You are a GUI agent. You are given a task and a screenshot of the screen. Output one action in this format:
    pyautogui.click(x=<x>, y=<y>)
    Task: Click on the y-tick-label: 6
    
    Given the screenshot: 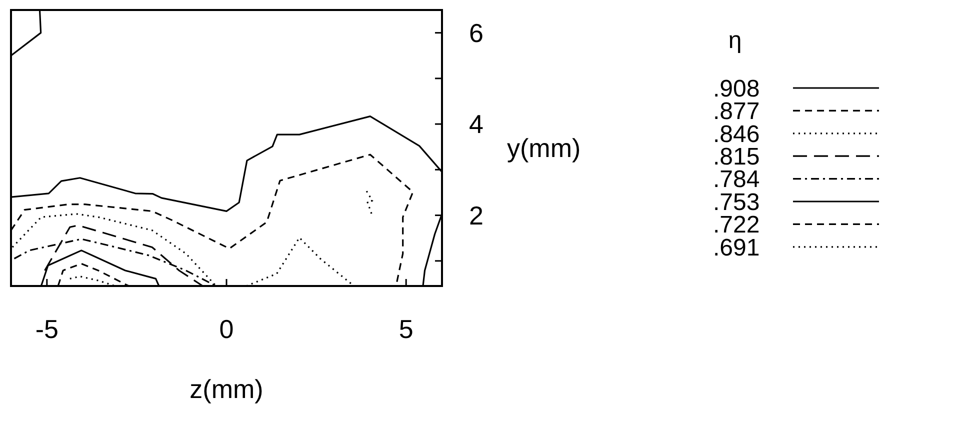 What is the action you would take?
    pyautogui.click(x=476, y=33)
    